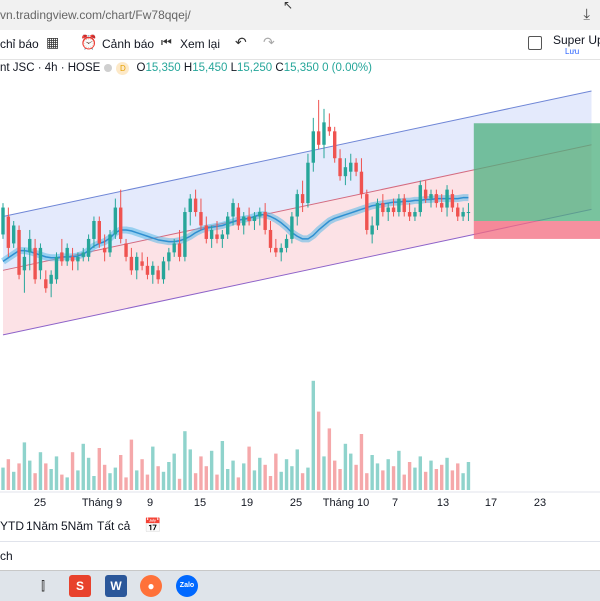 This screenshot has height=601, width=600. I want to click on time-label: Tháng 9, so click(102, 503).